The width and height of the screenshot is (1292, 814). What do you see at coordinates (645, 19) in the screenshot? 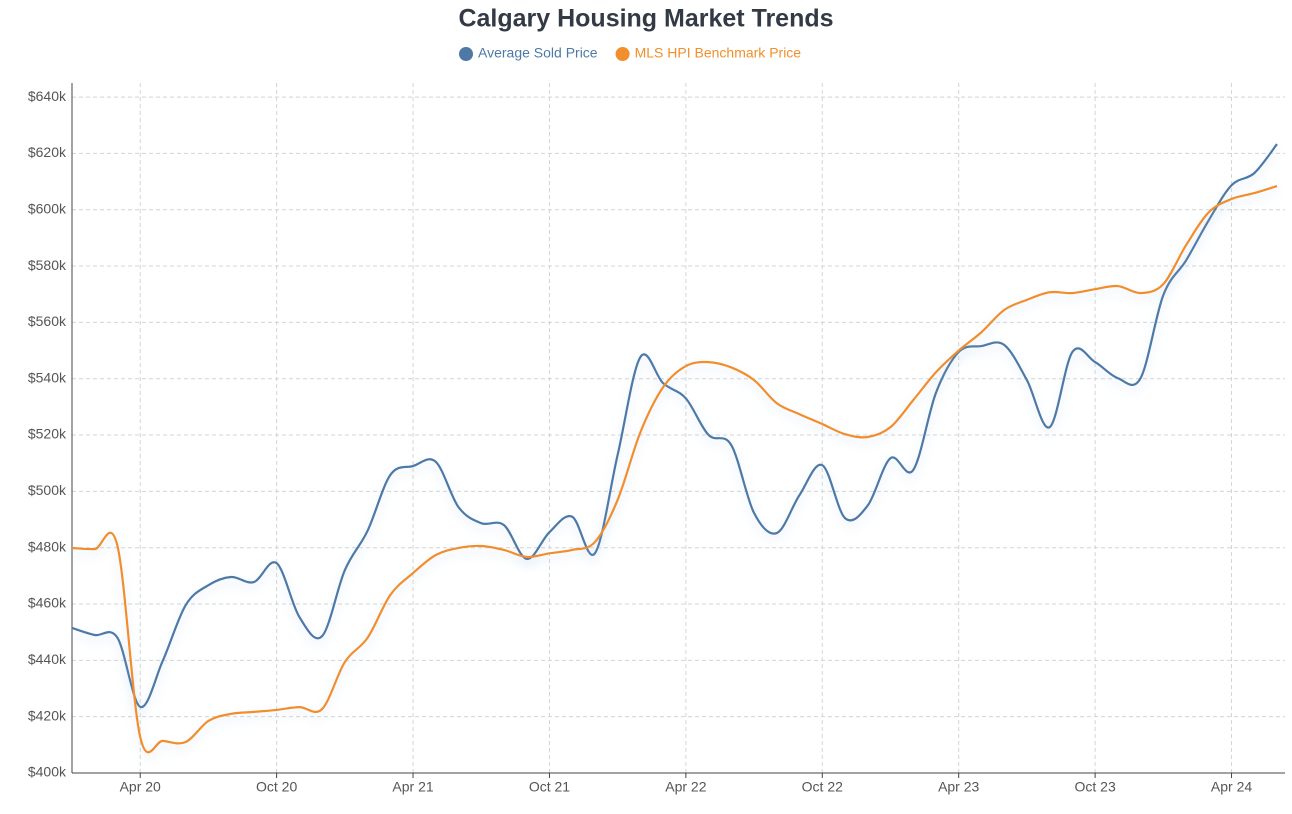
I see `chart-title: Calgary Housing Market Trends` at bounding box center [645, 19].